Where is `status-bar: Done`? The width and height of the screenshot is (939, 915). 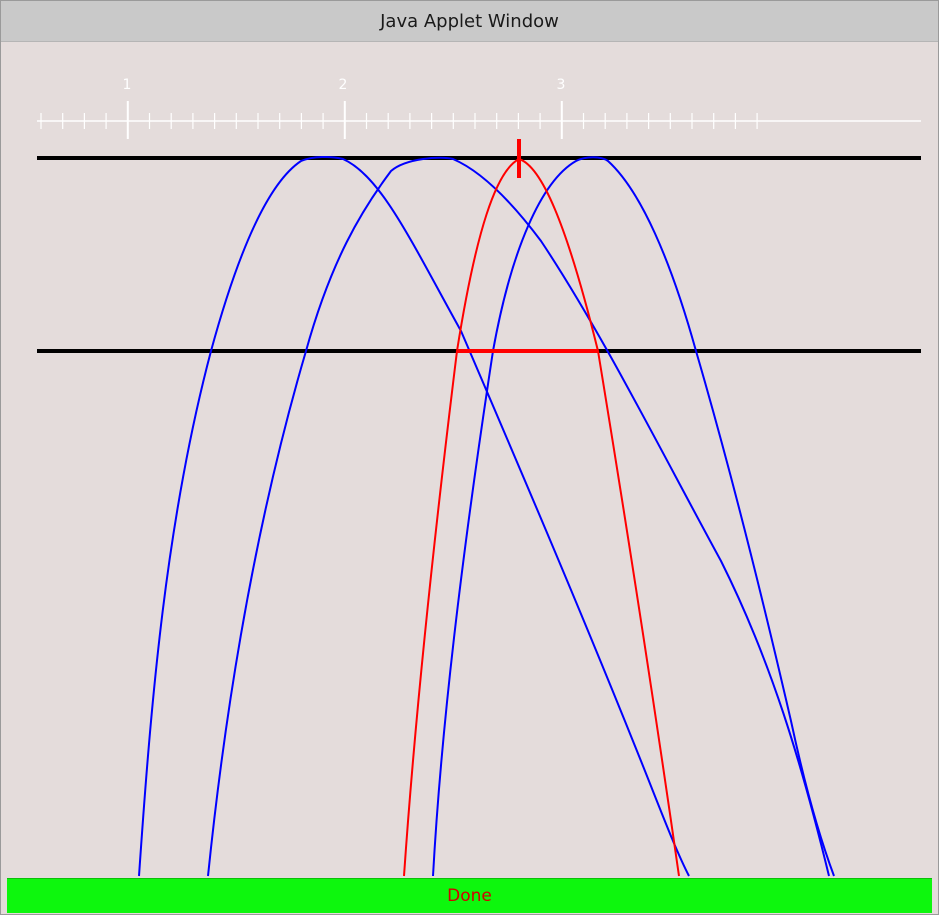 status-bar: Done is located at coordinates (469, 895).